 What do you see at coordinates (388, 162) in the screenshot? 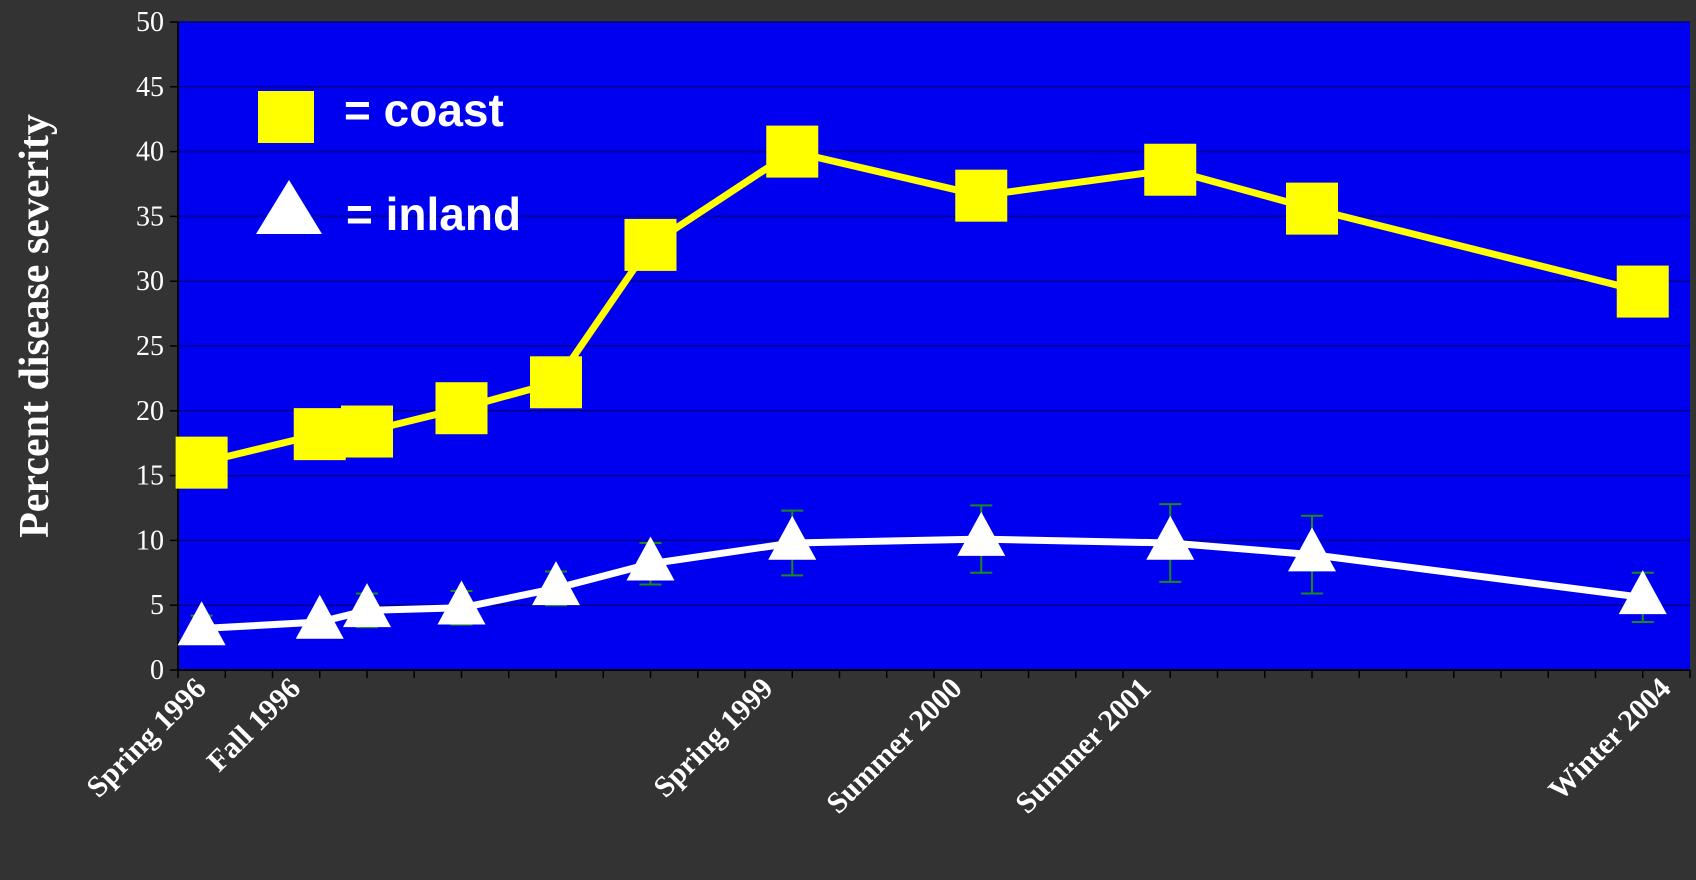
I see `legend: = coast = inland` at bounding box center [388, 162].